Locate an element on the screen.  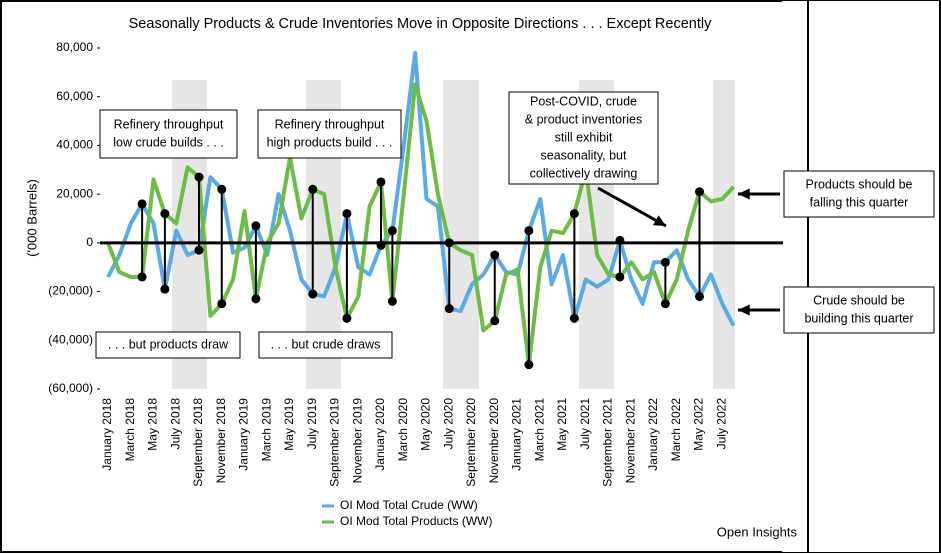
y-tick-label: 40,000 is located at coordinates (74, 145).